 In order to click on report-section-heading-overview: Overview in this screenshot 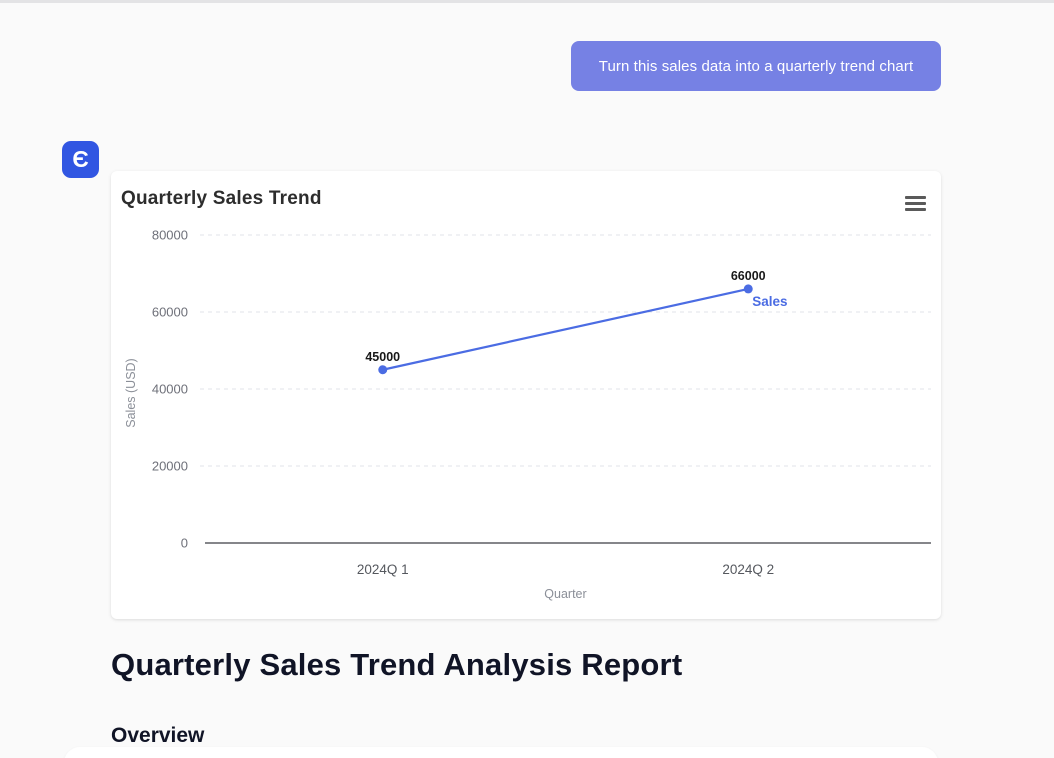, I will do `click(158, 735)`.